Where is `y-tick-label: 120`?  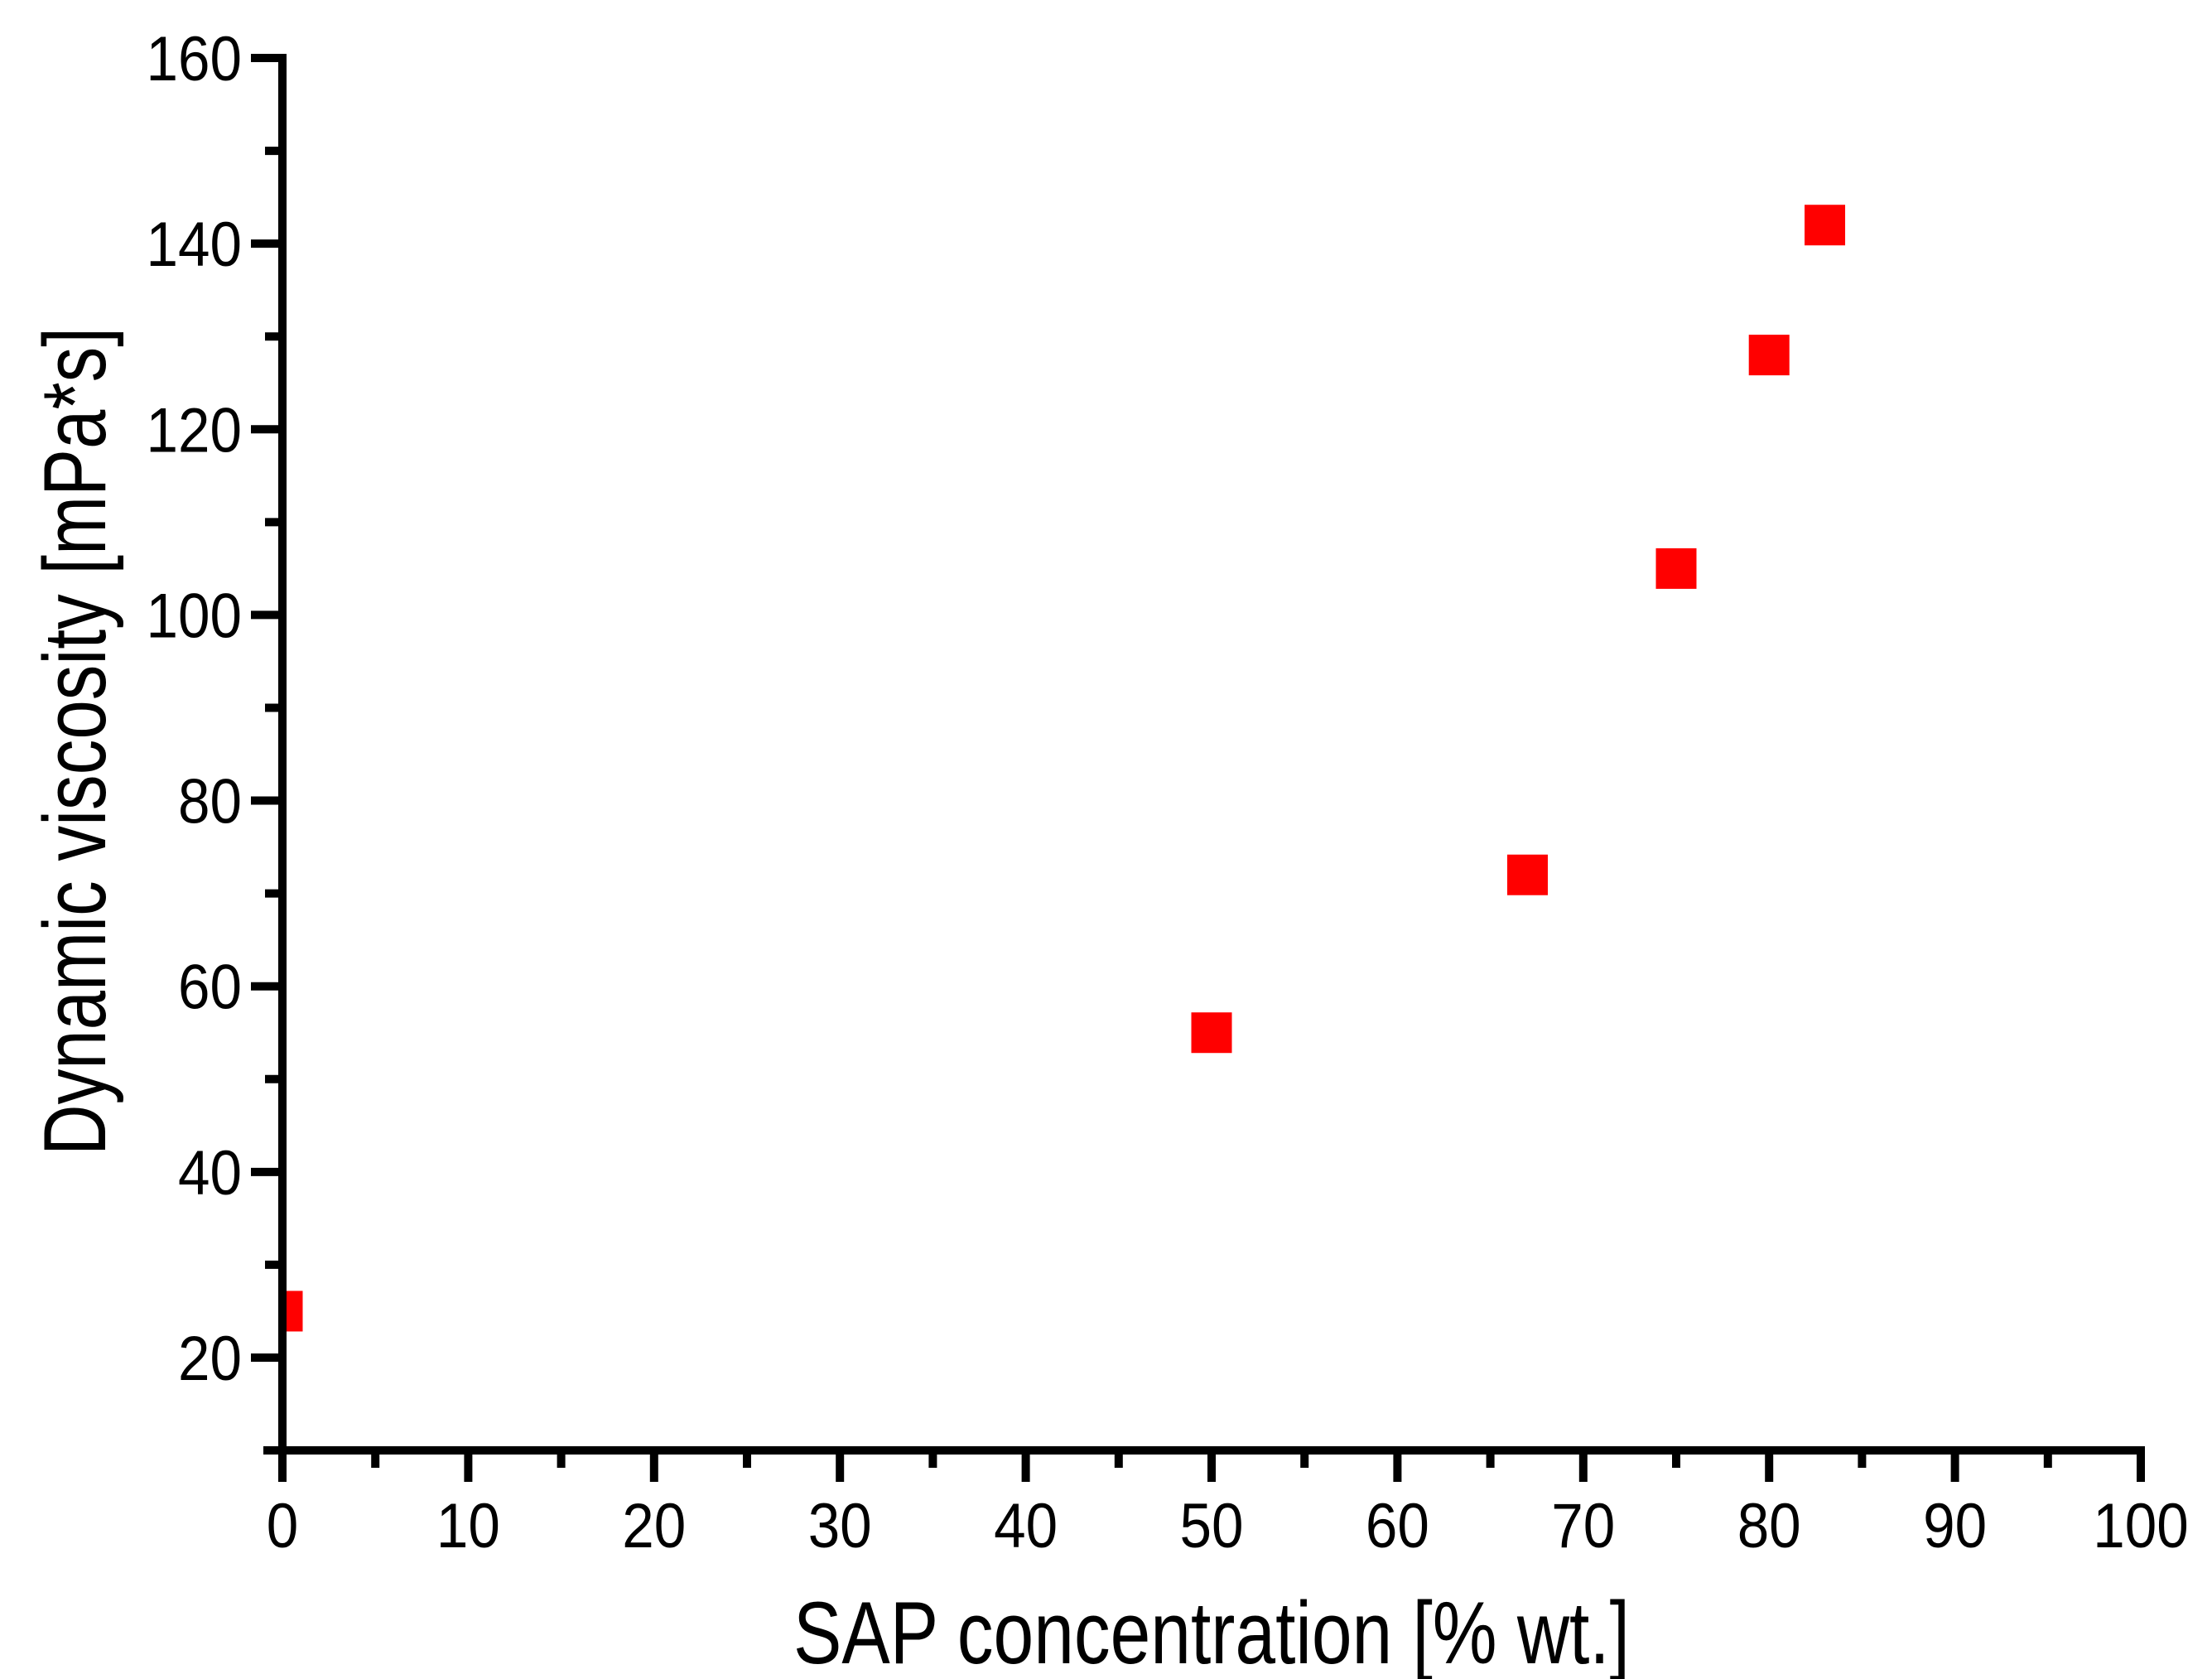
y-tick-label: 120 is located at coordinates (195, 431).